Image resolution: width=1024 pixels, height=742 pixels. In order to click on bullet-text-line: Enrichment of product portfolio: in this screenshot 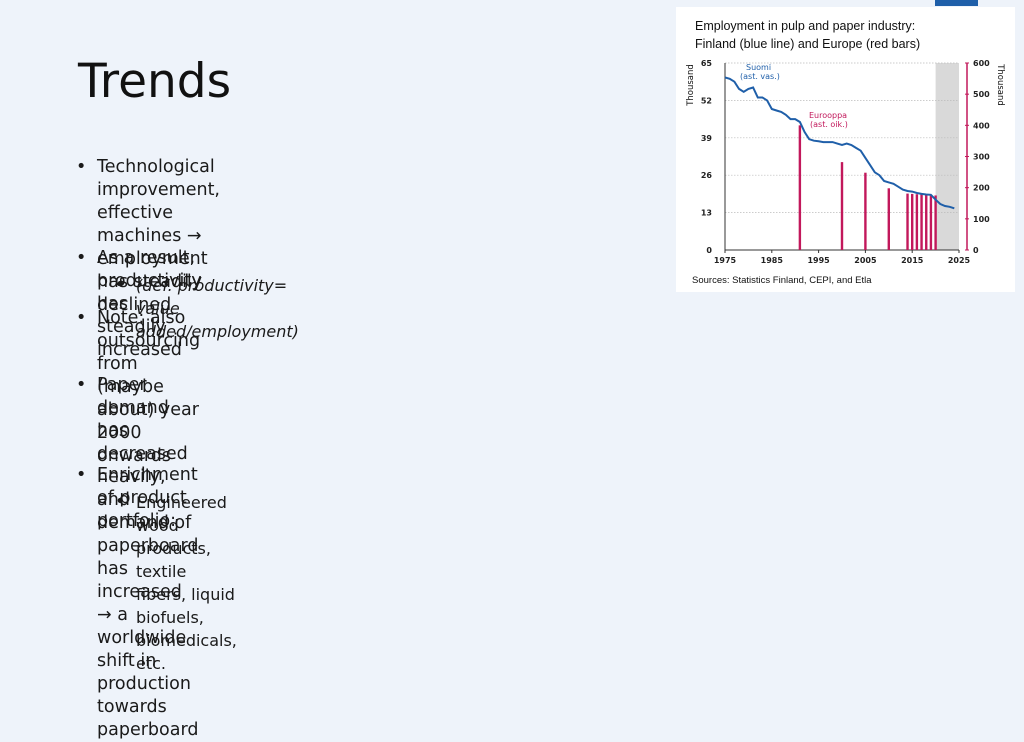, I will do `click(147, 498)`.